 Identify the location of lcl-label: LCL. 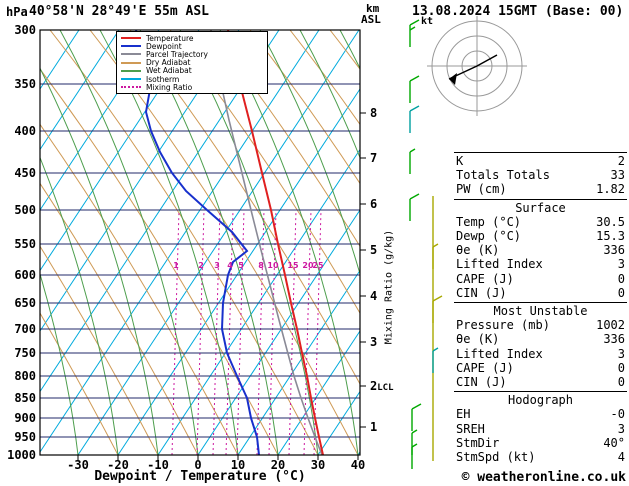
(385, 388).